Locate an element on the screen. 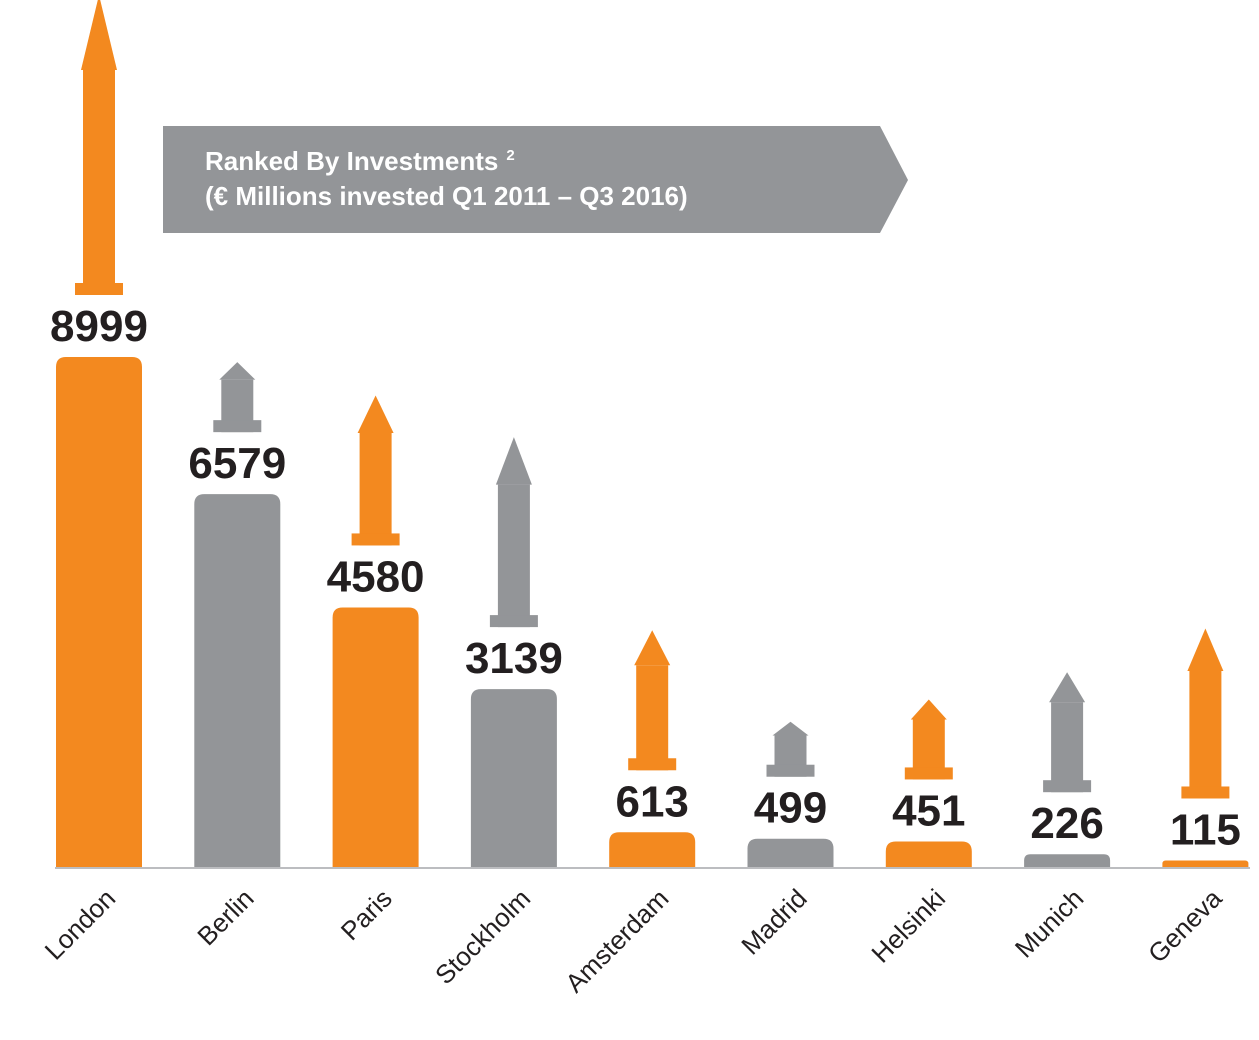 The width and height of the screenshot is (1259, 1040). value-label: 4580 is located at coordinates (376, 576).